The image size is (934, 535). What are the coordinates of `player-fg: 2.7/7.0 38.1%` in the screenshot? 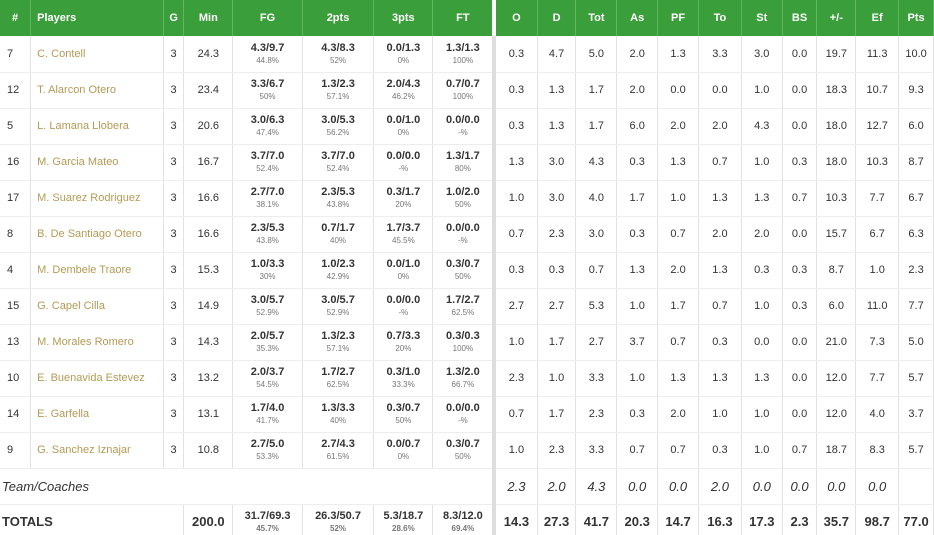 It's located at (267, 198).